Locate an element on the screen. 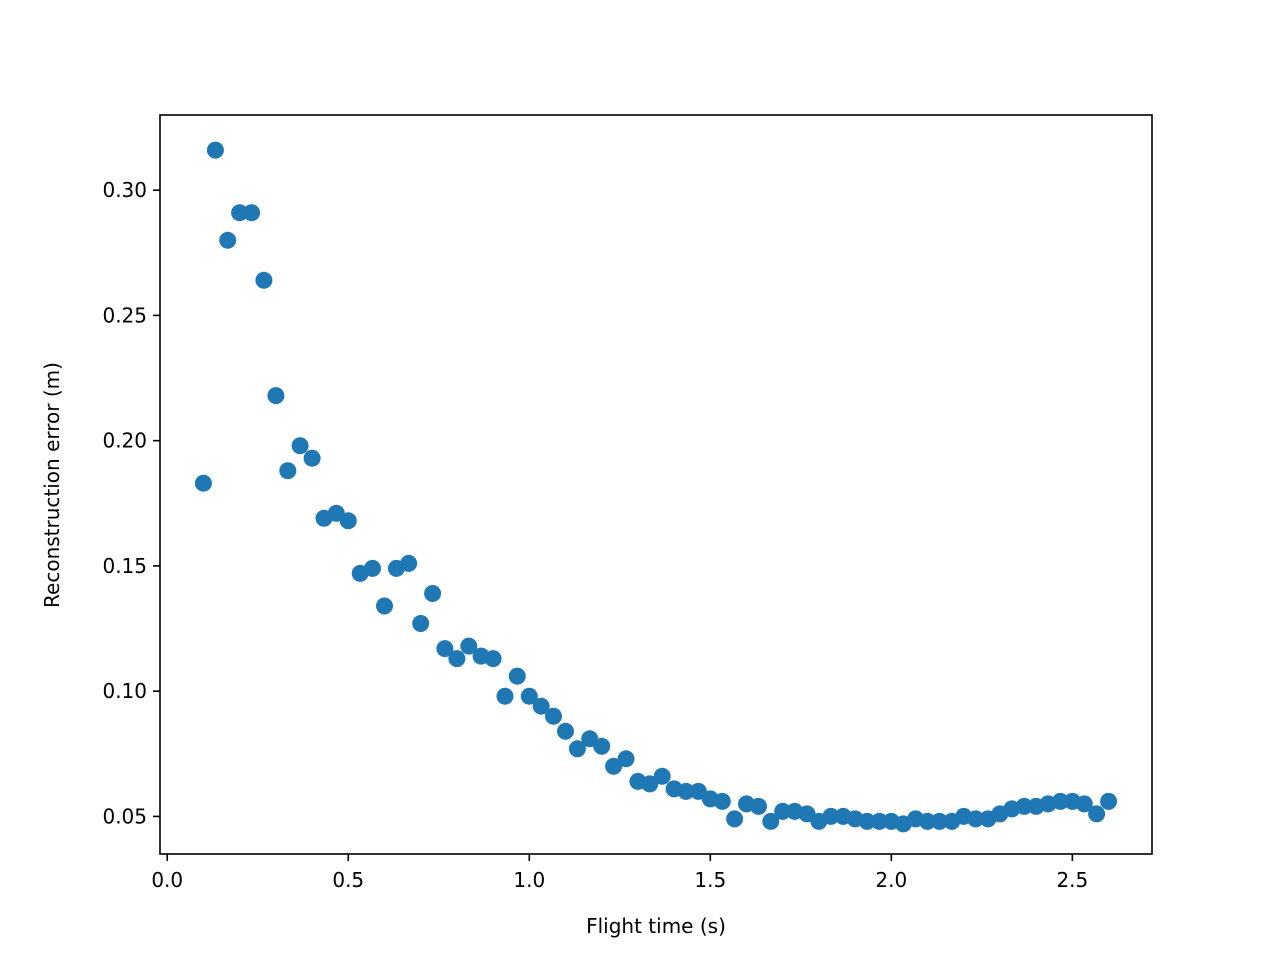 This screenshot has height=960, width=1280. x-axis-ticks: 0.0 0.5 1.0 1.5 2.0 2.5 is located at coordinates (619, 873).